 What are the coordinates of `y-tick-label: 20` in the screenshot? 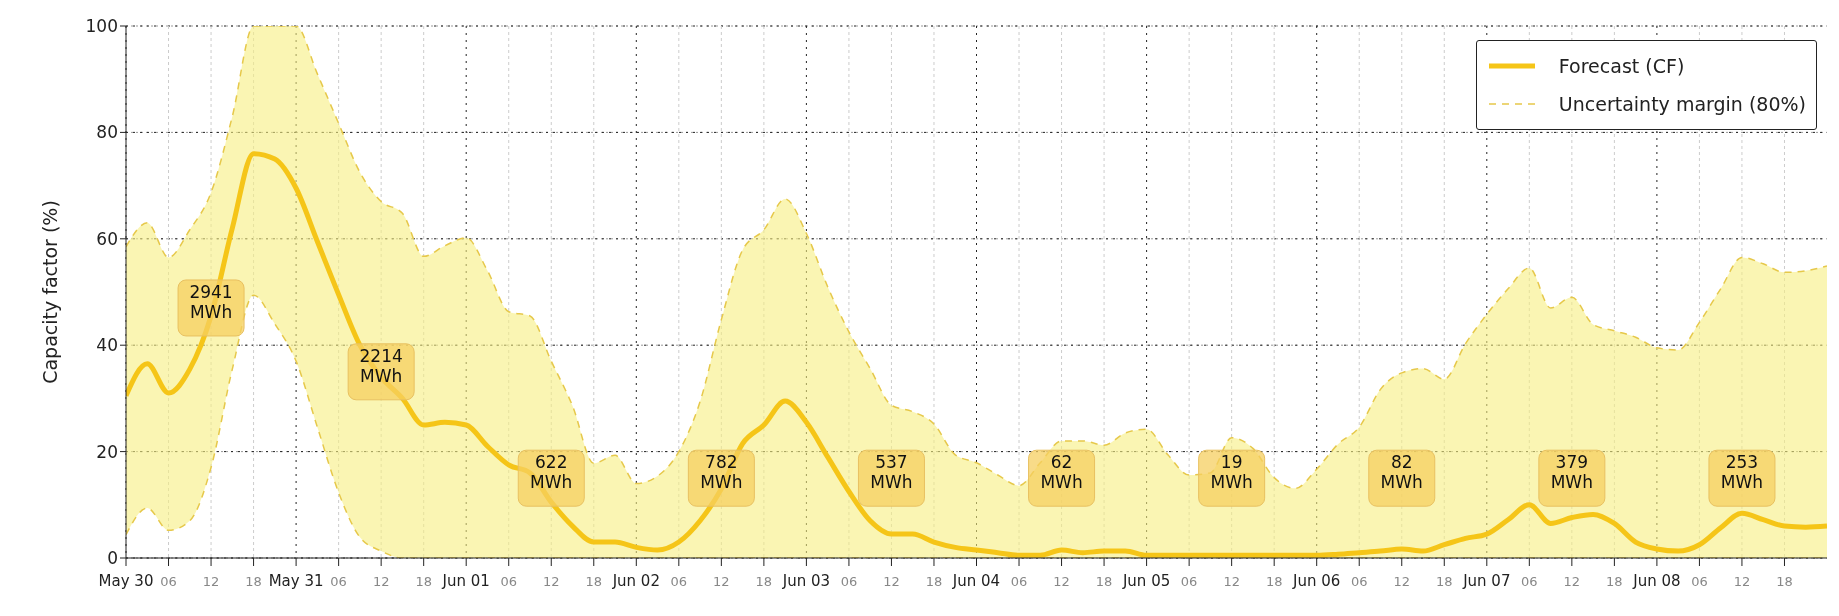 It's located at (107, 451).